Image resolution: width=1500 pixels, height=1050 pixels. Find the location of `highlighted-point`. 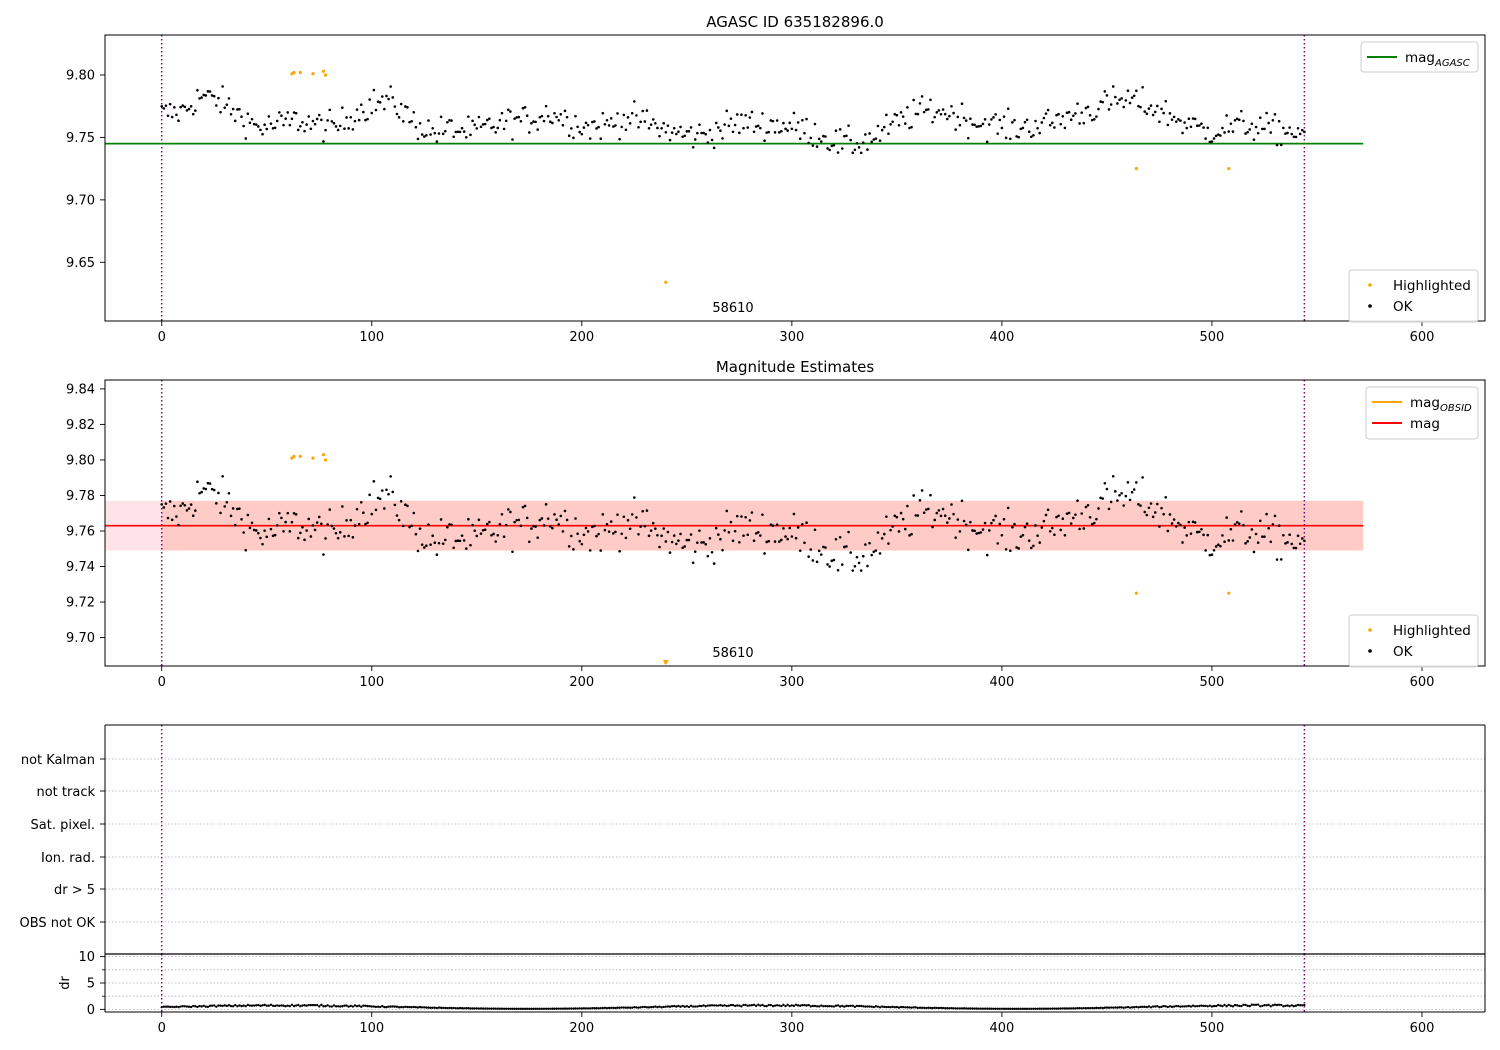

highlighted-point is located at coordinates (1136, 169).